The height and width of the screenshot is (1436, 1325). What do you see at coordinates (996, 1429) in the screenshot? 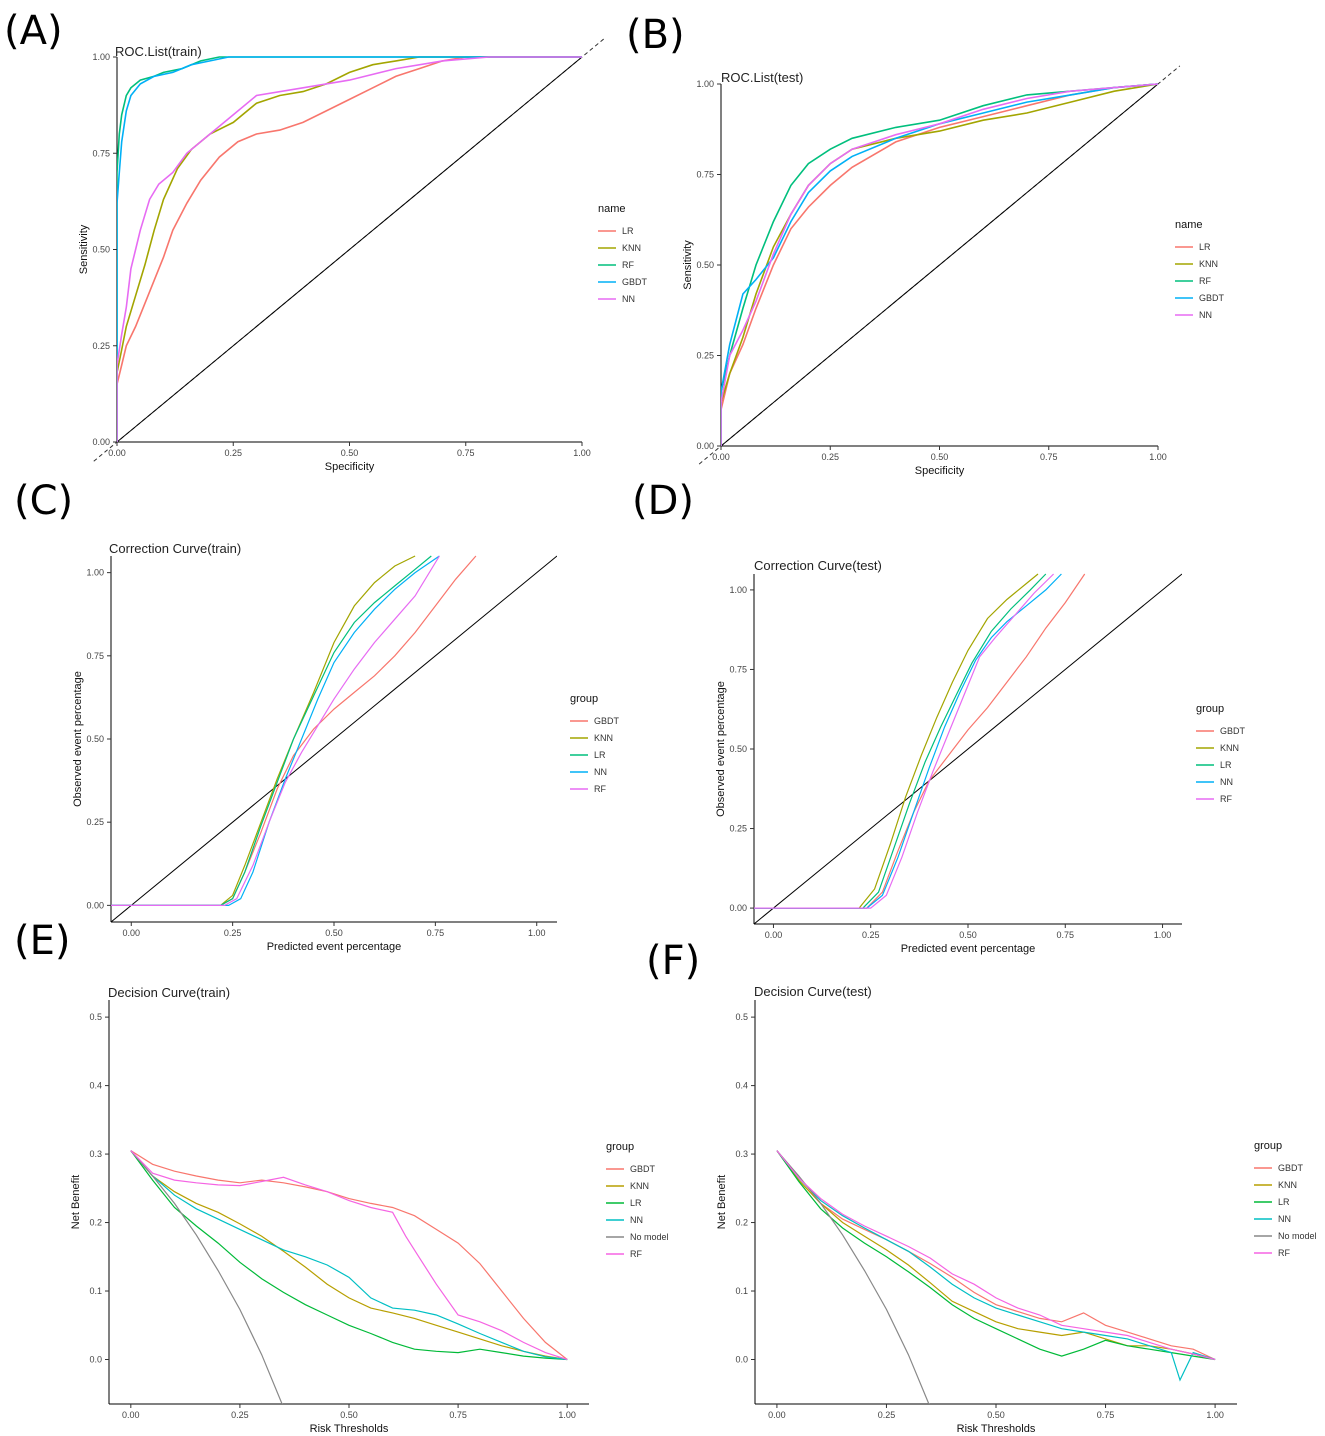
I see `x-axis-label: Risk Thresholds` at bounding box center [996, 1429].